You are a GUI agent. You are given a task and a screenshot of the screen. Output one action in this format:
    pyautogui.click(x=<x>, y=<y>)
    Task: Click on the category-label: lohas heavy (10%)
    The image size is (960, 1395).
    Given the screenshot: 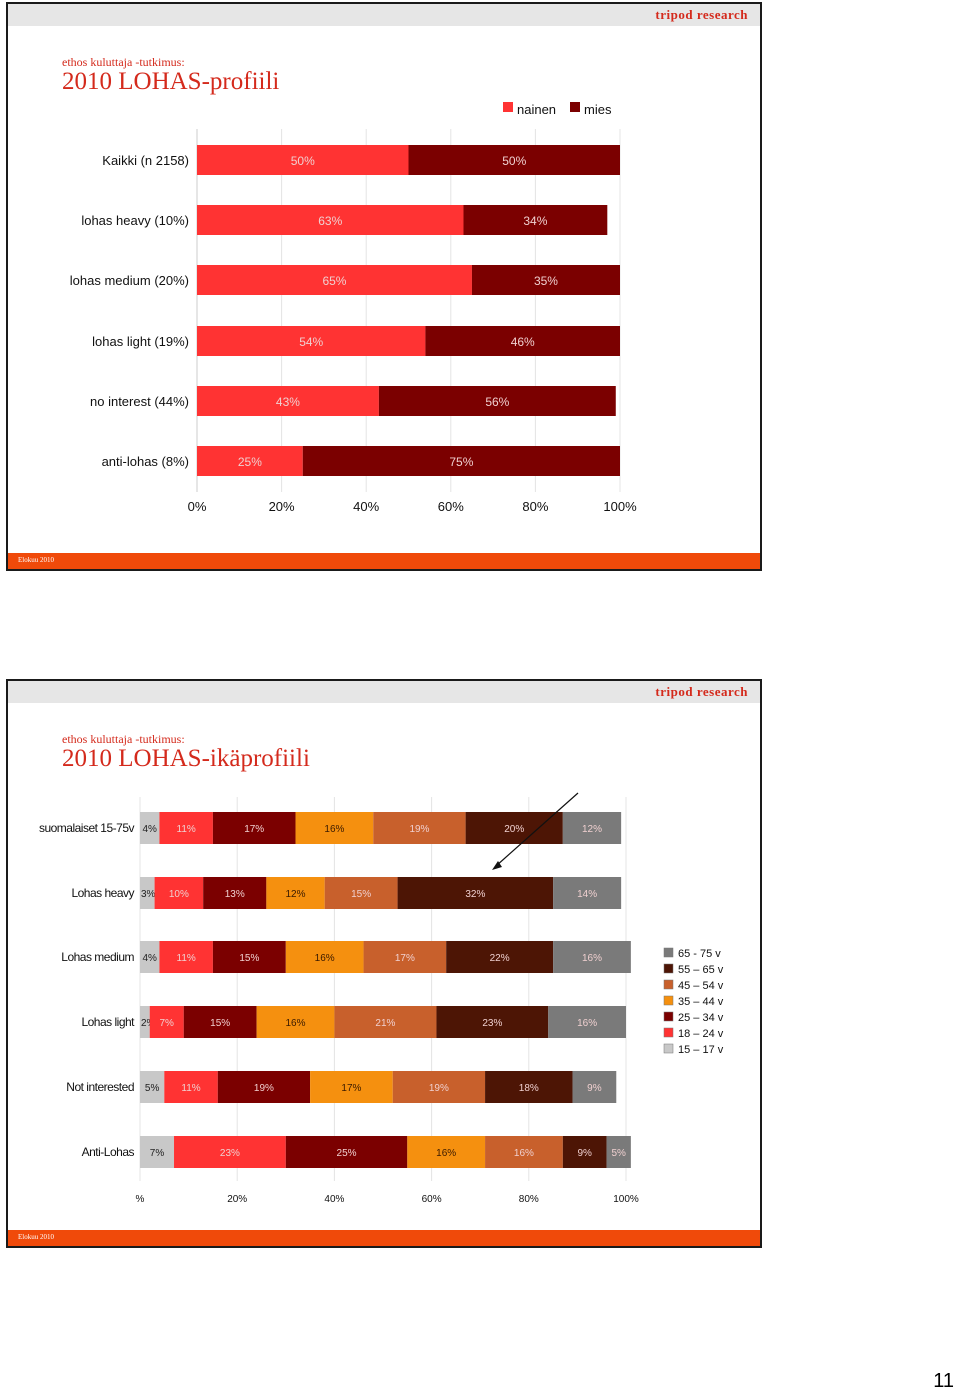 What is the action you would take?
    pyautogui.click(x=135, y=220)
    